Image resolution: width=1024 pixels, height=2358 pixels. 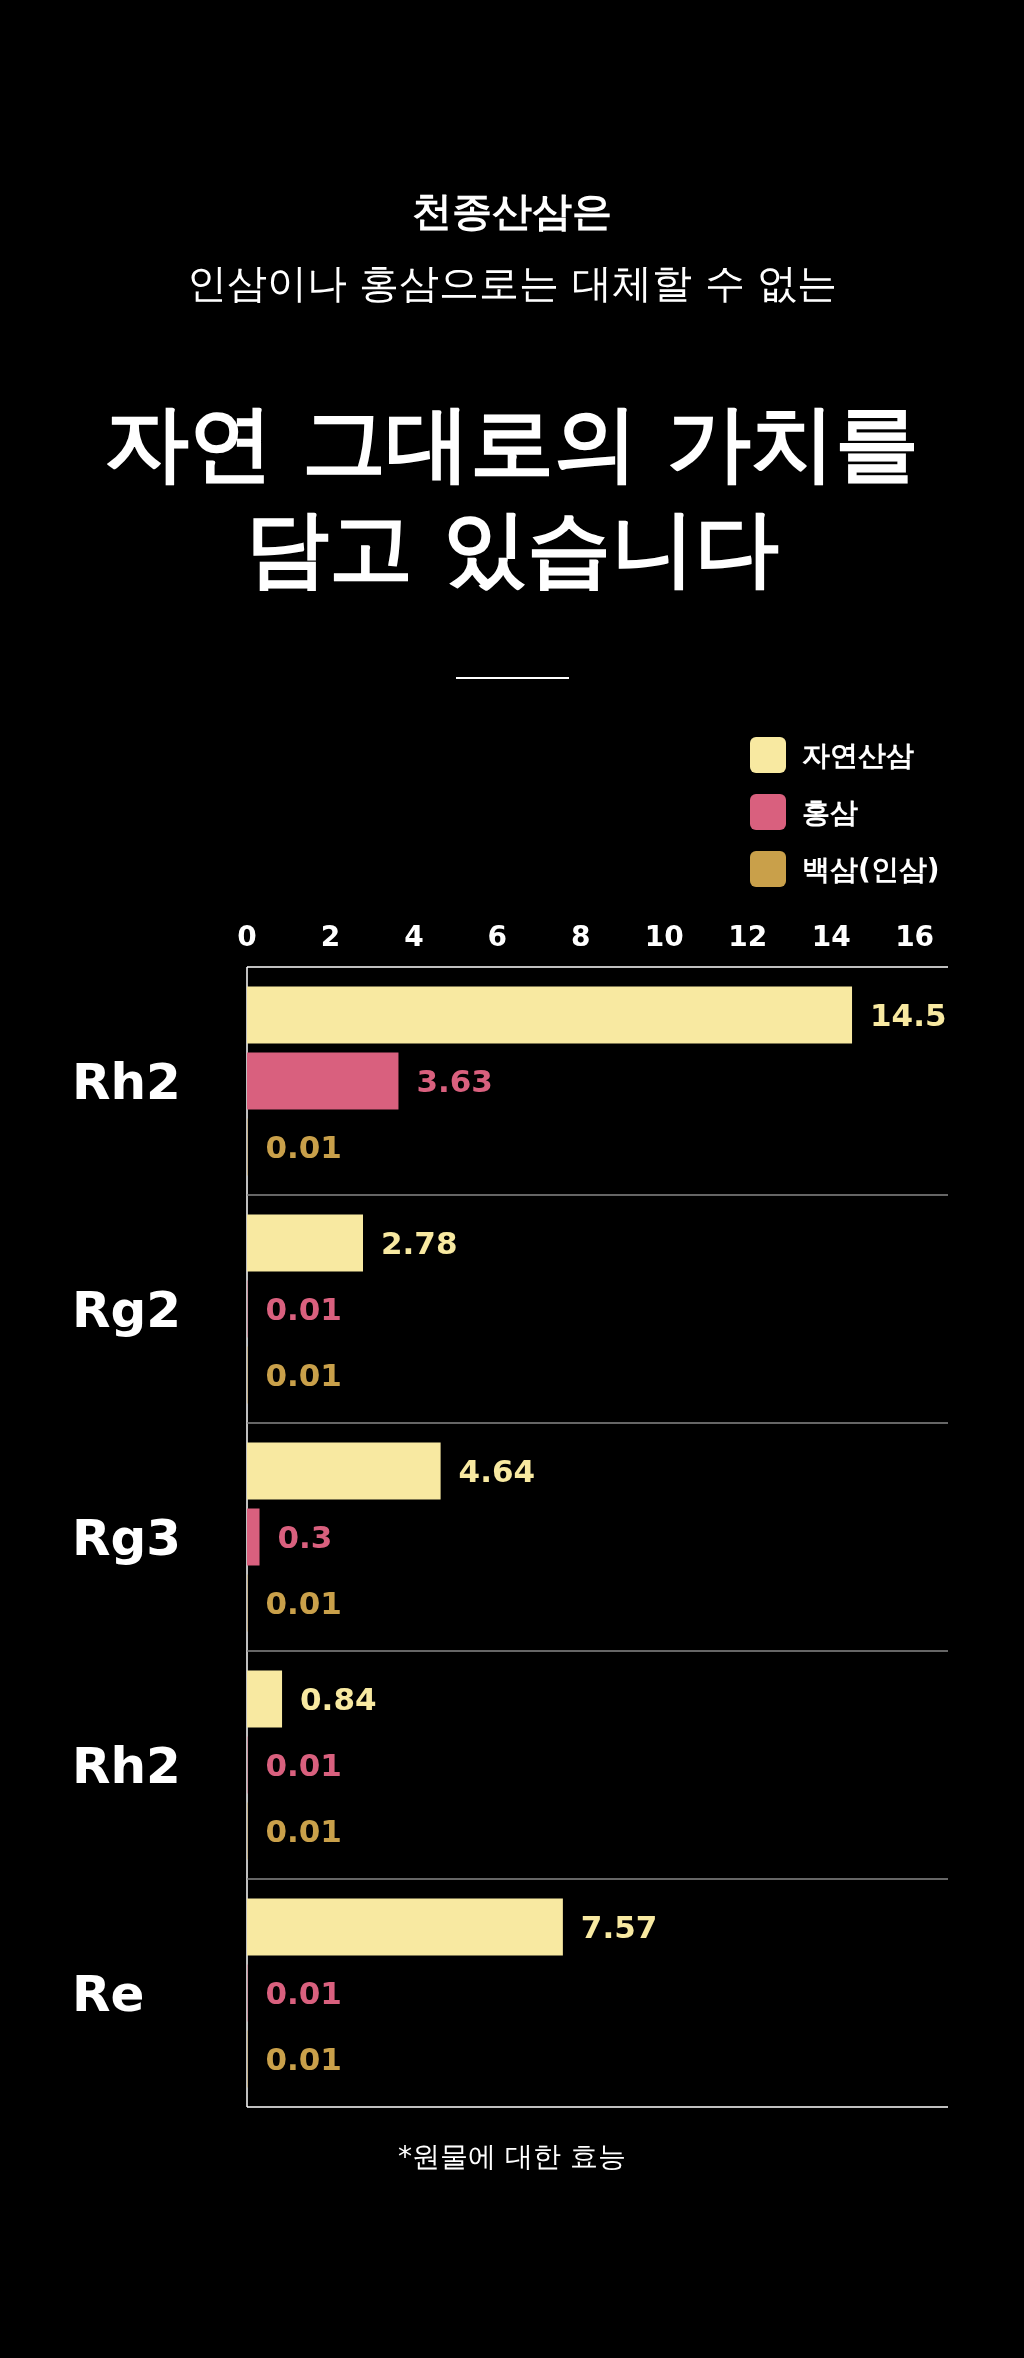 What do you see at coordinates (581, 936) in the screenshot?
I see `x-tick-label: 8` at bounding box center [581, 936].